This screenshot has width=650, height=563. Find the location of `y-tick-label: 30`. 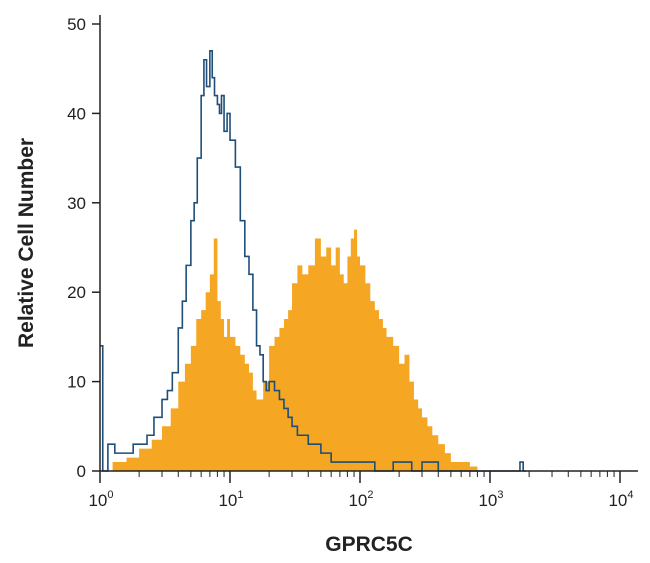

y-tick-label: 30 is located at coordinates (76, 203).